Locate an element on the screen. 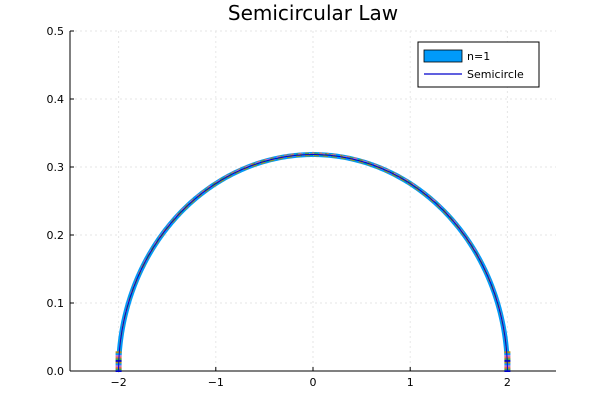 The width and height of the screenshot is (600, 400). legend-label-histogram: n=1 is located at coordinates (478, 56).